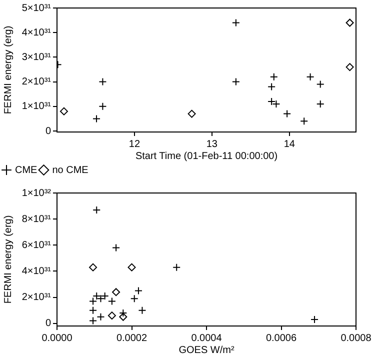 The image size is (374, 356). What do you see at coordinates (37, 245) in the screenshot?
I see `y-tick-label: 6×10³¹` at bounding box center [37, 245].